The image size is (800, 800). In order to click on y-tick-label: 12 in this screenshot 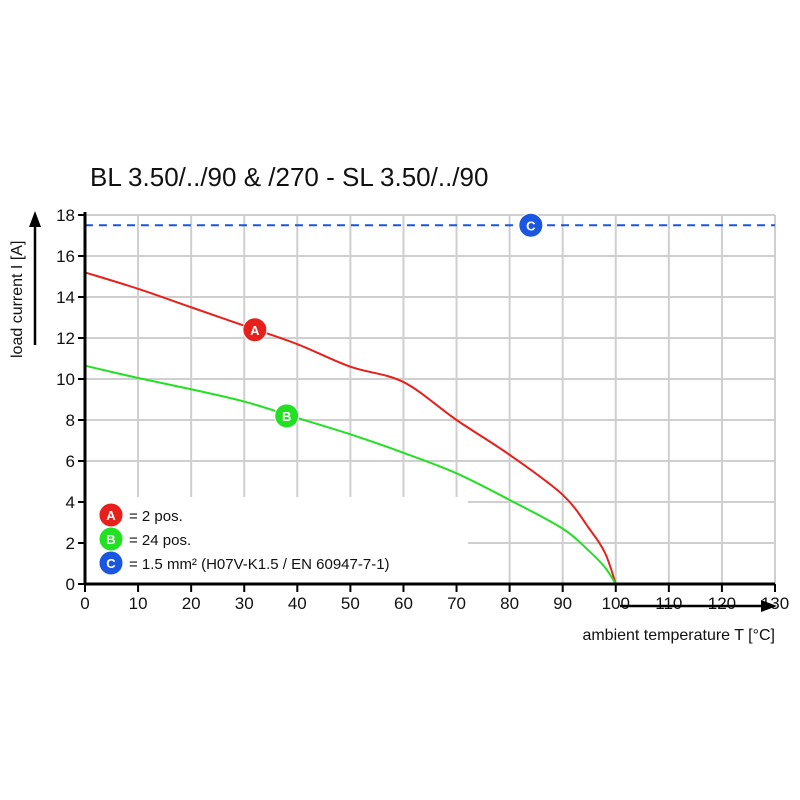, I will do `click(65, 338)`.